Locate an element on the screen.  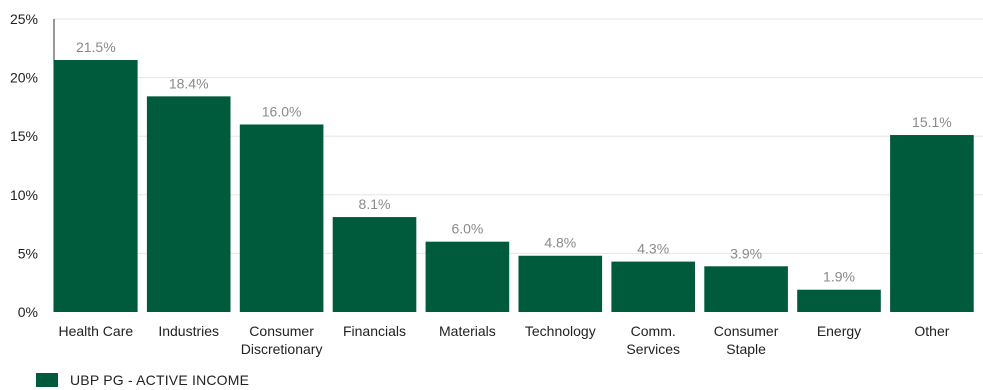
data-label: 4.3% is located at coordinates (653, 249).